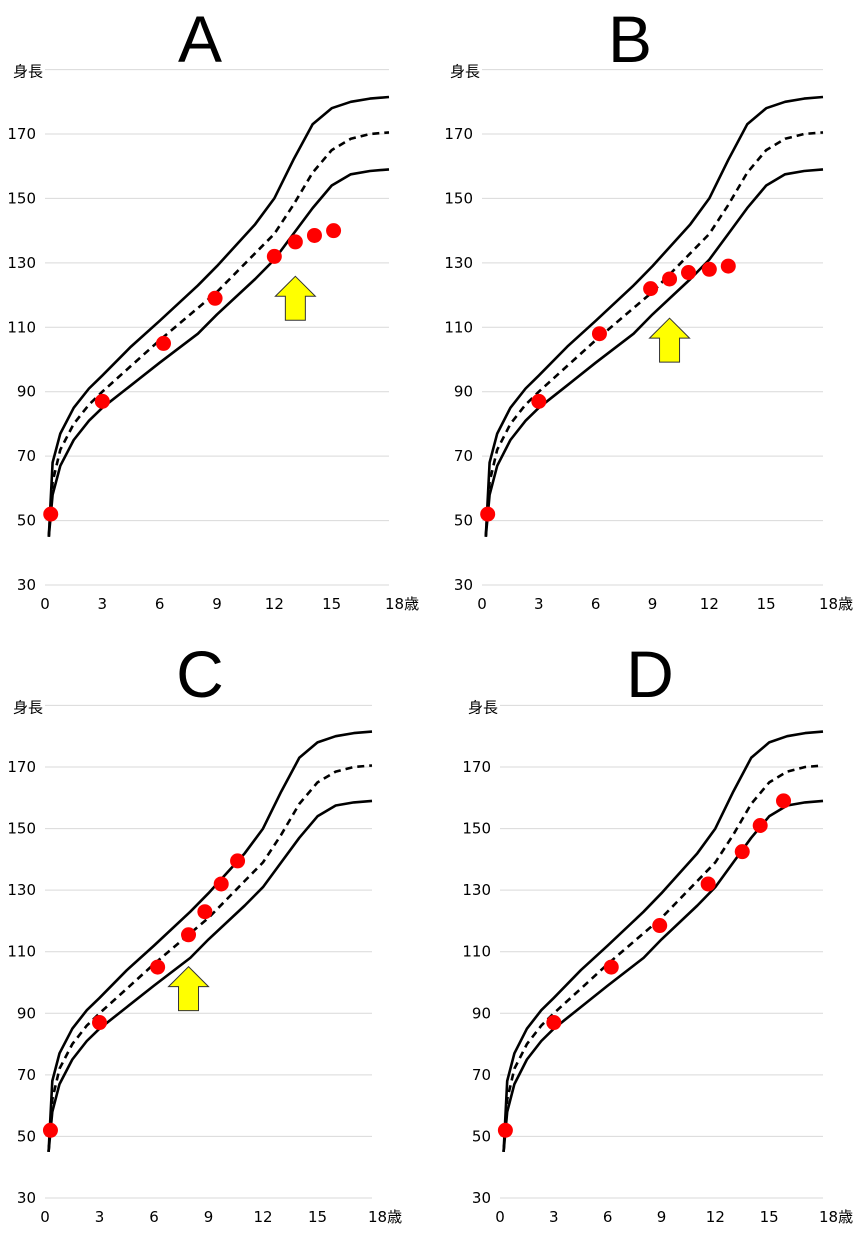  Describe the element at coordinates (217, 604) in the screenshot. I see `x-tick-label: 9` at that location.